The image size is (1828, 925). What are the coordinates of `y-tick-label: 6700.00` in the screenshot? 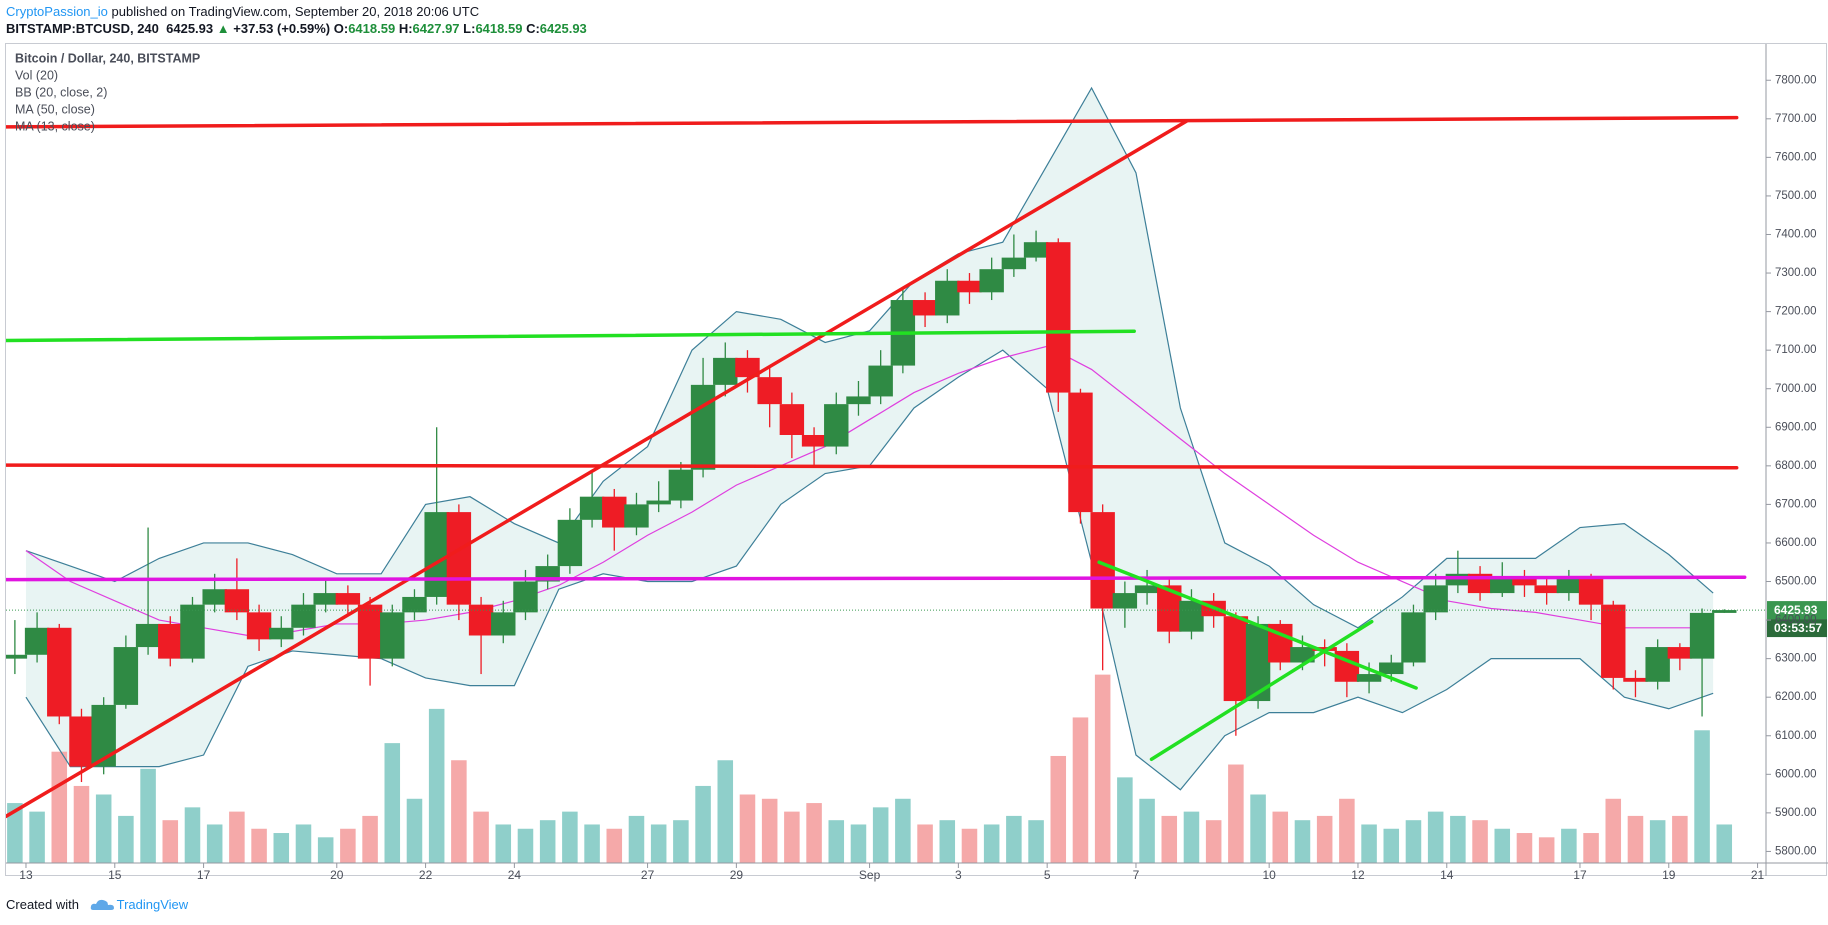 It's located at (1796, 504).